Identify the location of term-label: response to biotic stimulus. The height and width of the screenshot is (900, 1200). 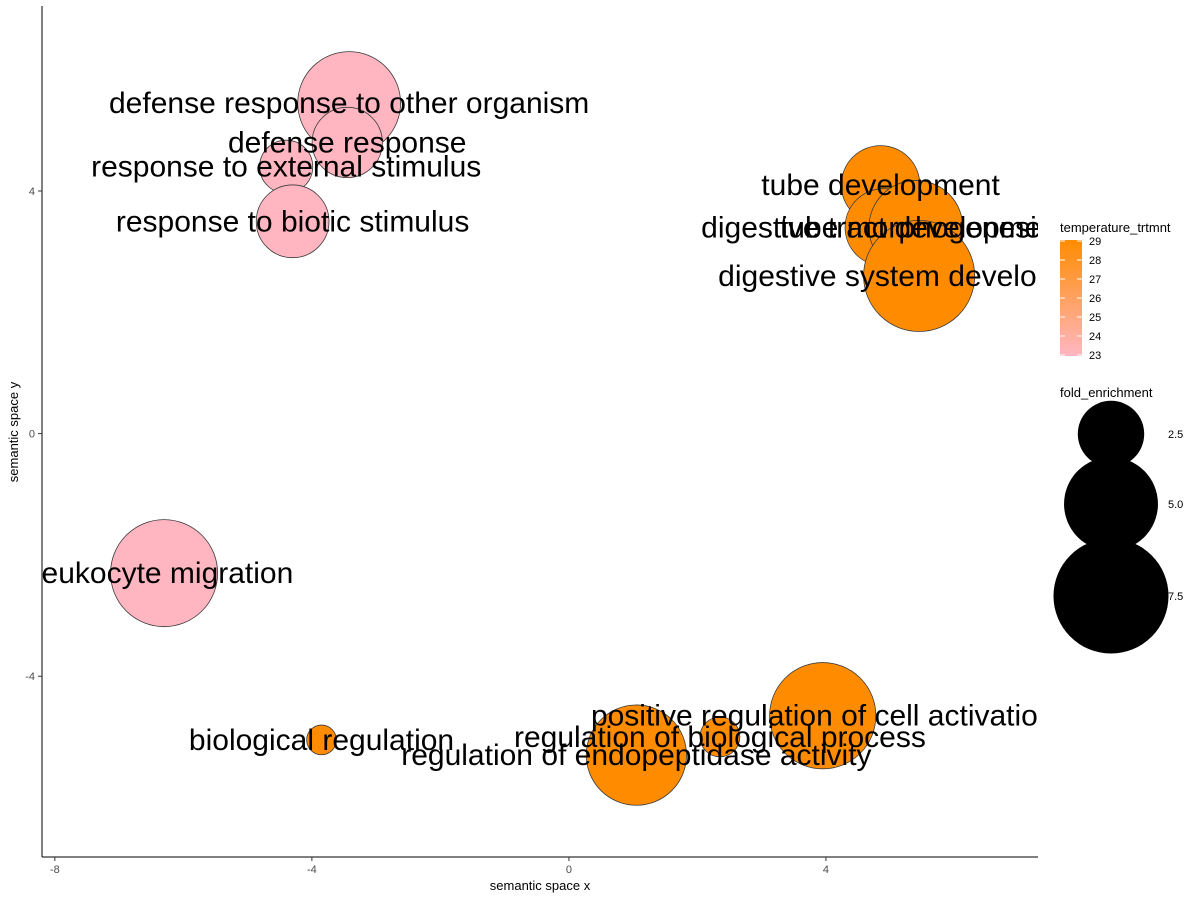
(293, 221).